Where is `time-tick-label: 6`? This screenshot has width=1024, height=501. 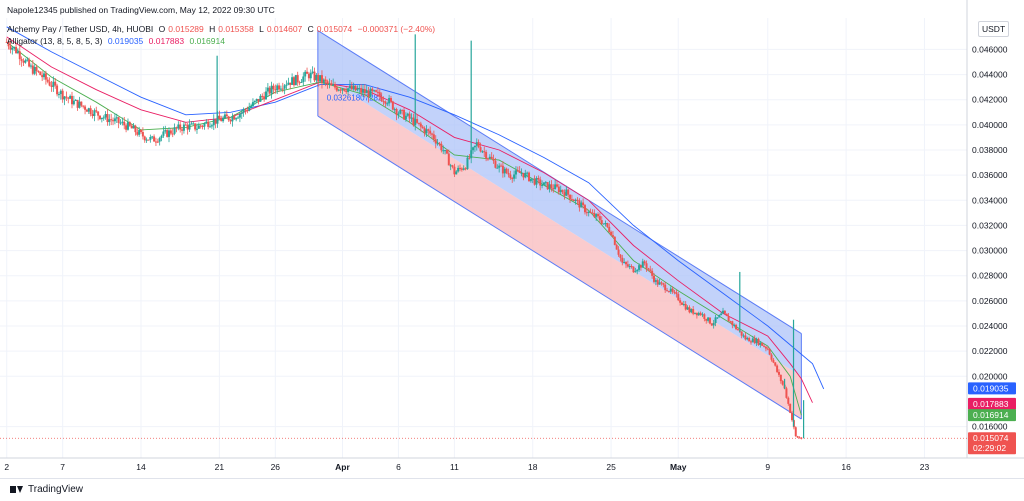
time-tick-label: 6 is located at coordinates (398, 467).